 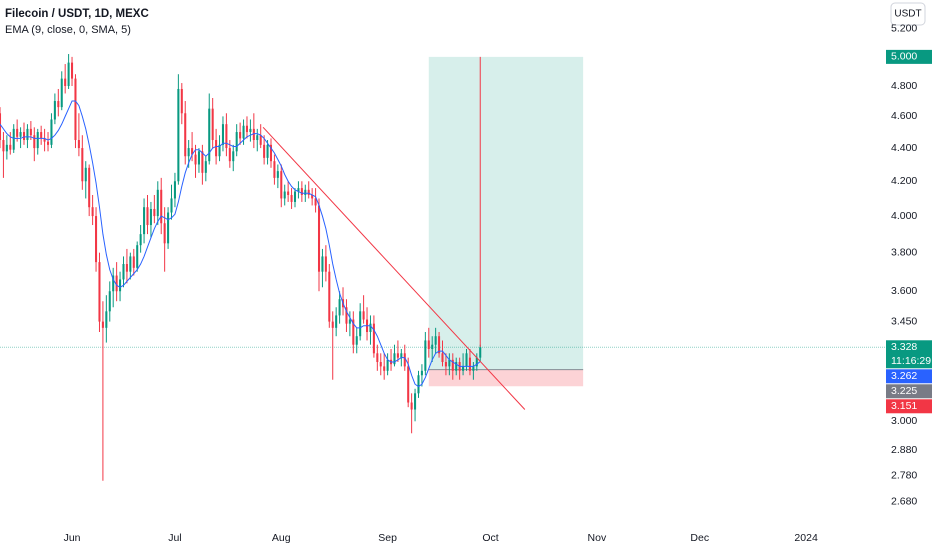 What do you see at coordinates (904, 421) in the screenshot?
I see `y-tick-label: 3.000` at bounding box center [904, 421].